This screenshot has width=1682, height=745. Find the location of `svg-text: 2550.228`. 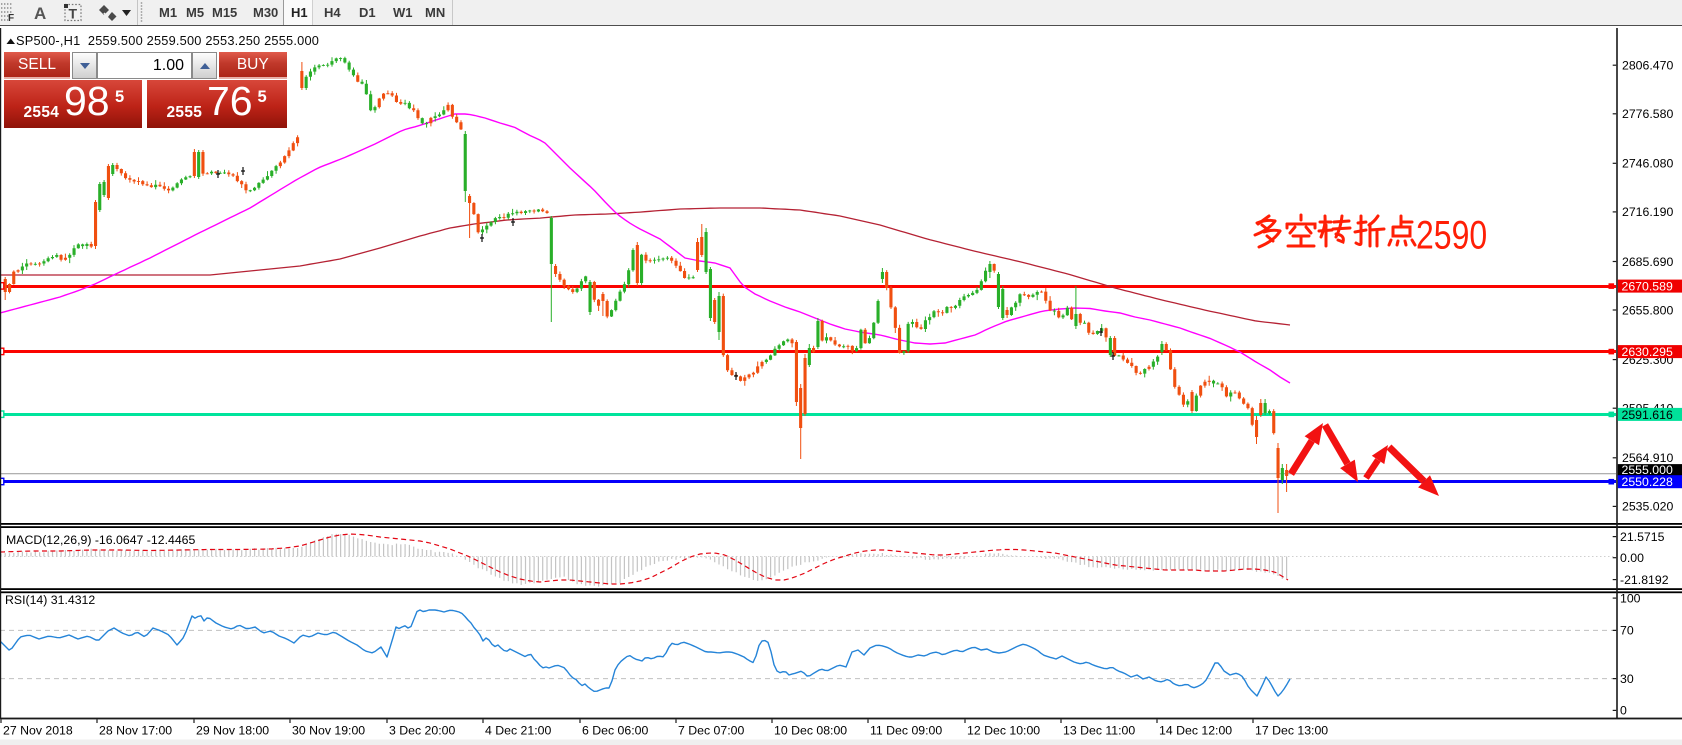

svg-text: 2550.228 is located at coordinates (1647, 482).